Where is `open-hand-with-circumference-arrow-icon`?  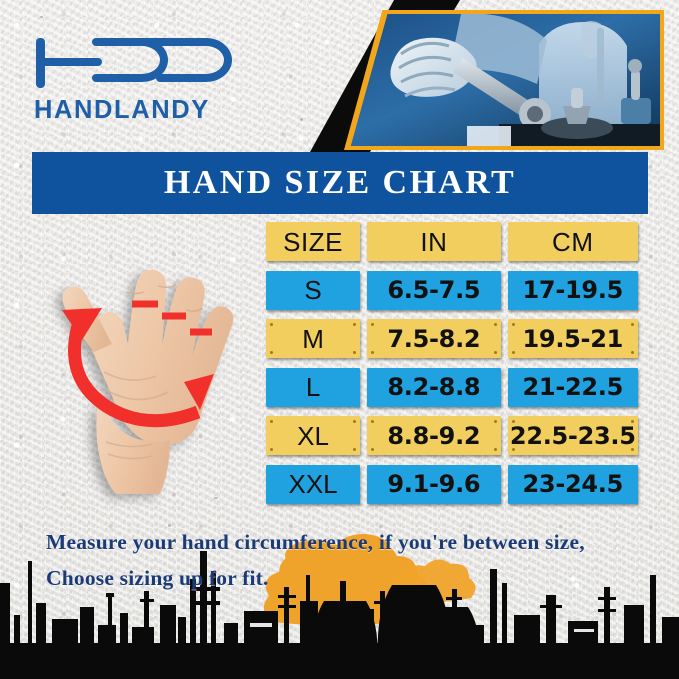 open-hand-with-circumference-arrow-icon is located at coordinates (144, 369).